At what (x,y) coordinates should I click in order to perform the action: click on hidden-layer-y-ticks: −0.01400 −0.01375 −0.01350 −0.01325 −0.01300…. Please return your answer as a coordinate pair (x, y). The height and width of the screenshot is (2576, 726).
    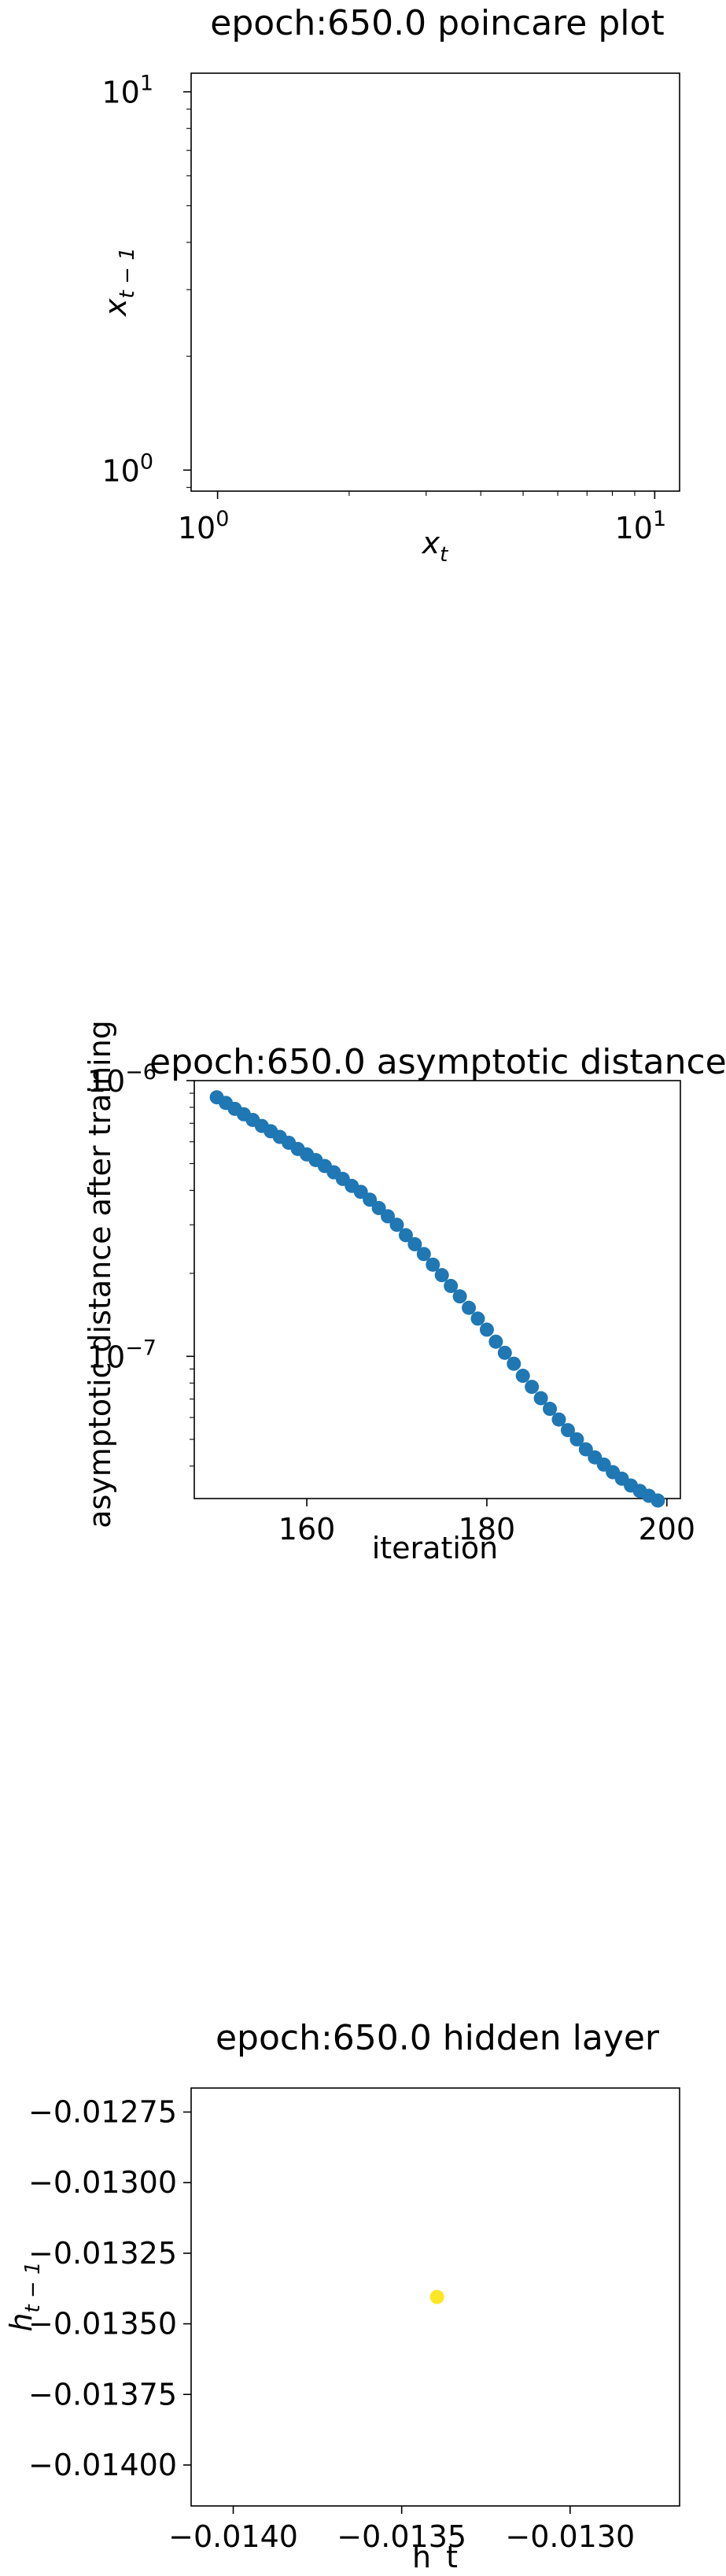
    Looking at the image, I should click on (109, 2288).